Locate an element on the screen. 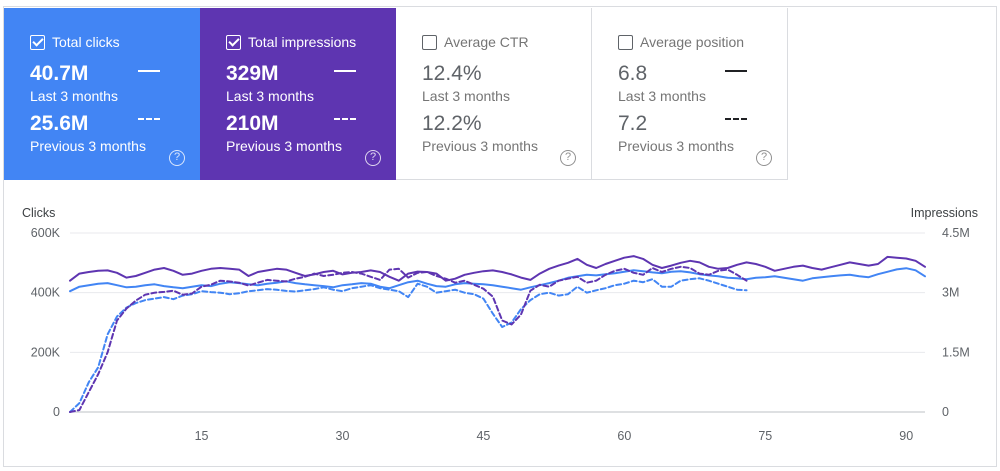 Image resolution: width=1000 pixels, height=471 pixels. card-label: Average CTR is located at coordinates (486, 42).